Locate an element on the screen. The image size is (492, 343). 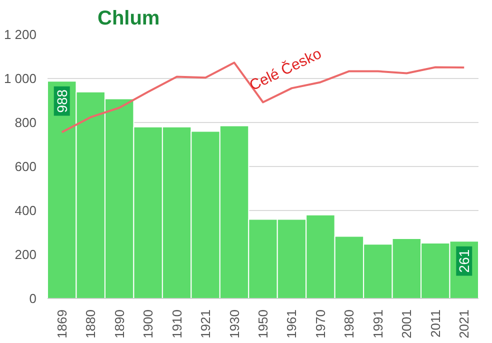
x-tick-label: 1961 is located at coordinates (292, 324).